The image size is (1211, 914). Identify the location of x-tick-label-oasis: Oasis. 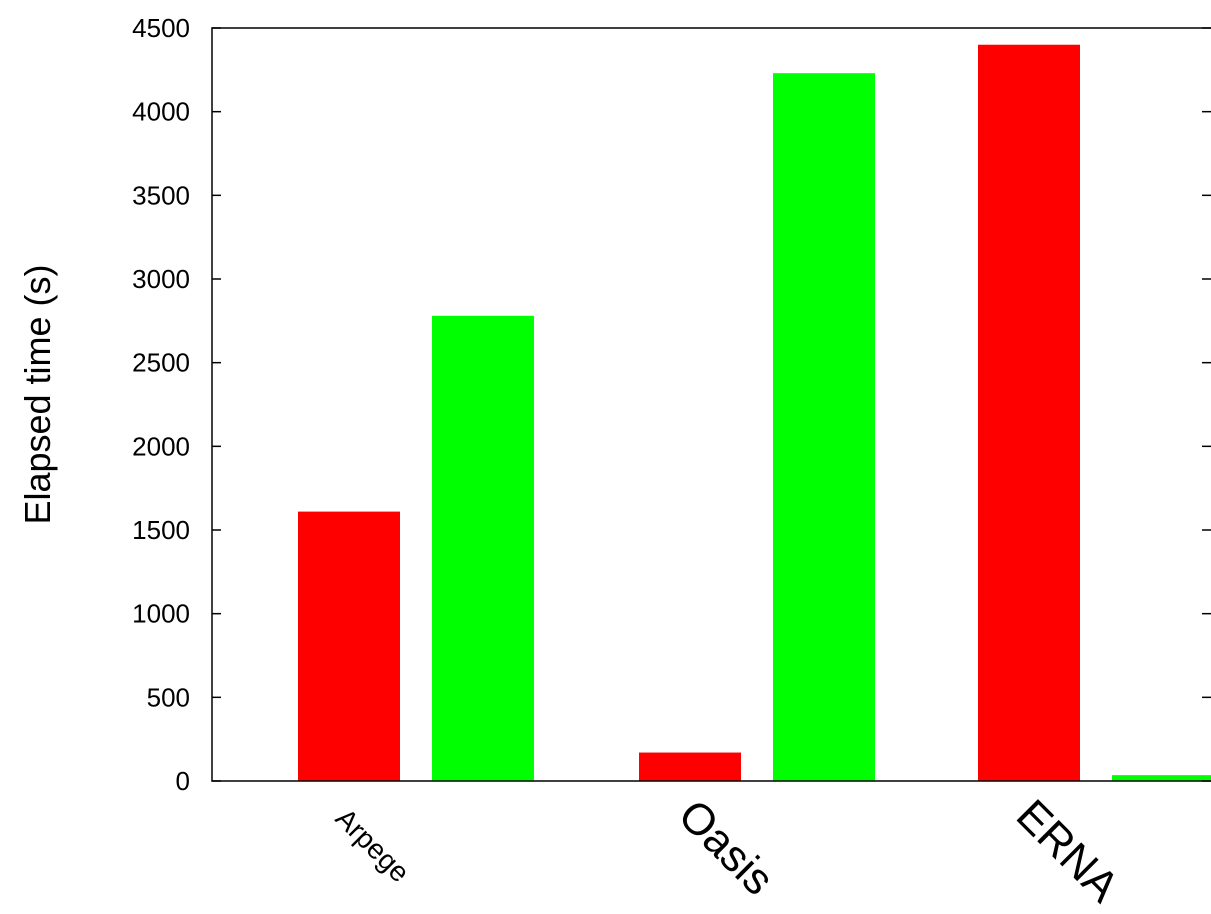
(726, 847).